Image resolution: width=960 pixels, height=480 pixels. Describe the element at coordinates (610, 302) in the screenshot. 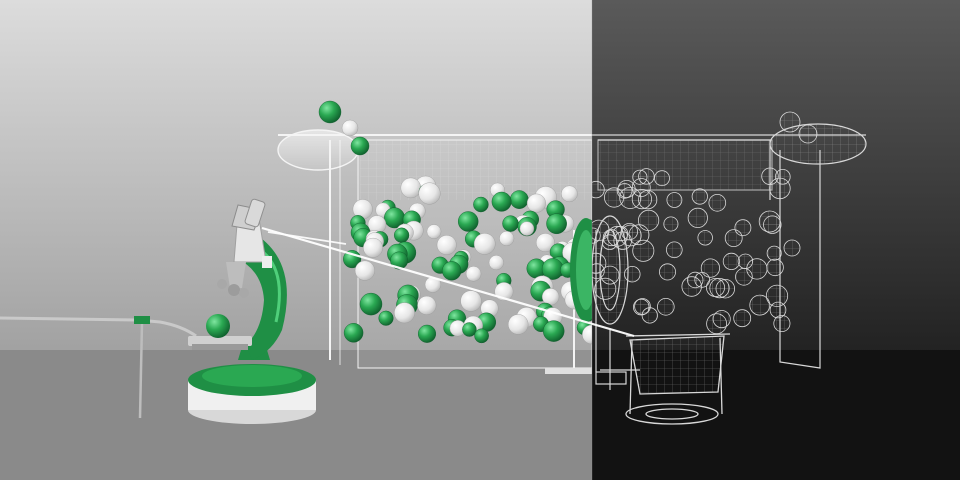

I see `rotating-drum-wireframe` at that location.